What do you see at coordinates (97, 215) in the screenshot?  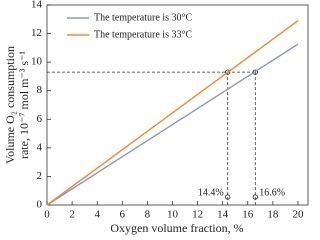 I see `x-tick-label: 4` at bounding box center [97, 215].